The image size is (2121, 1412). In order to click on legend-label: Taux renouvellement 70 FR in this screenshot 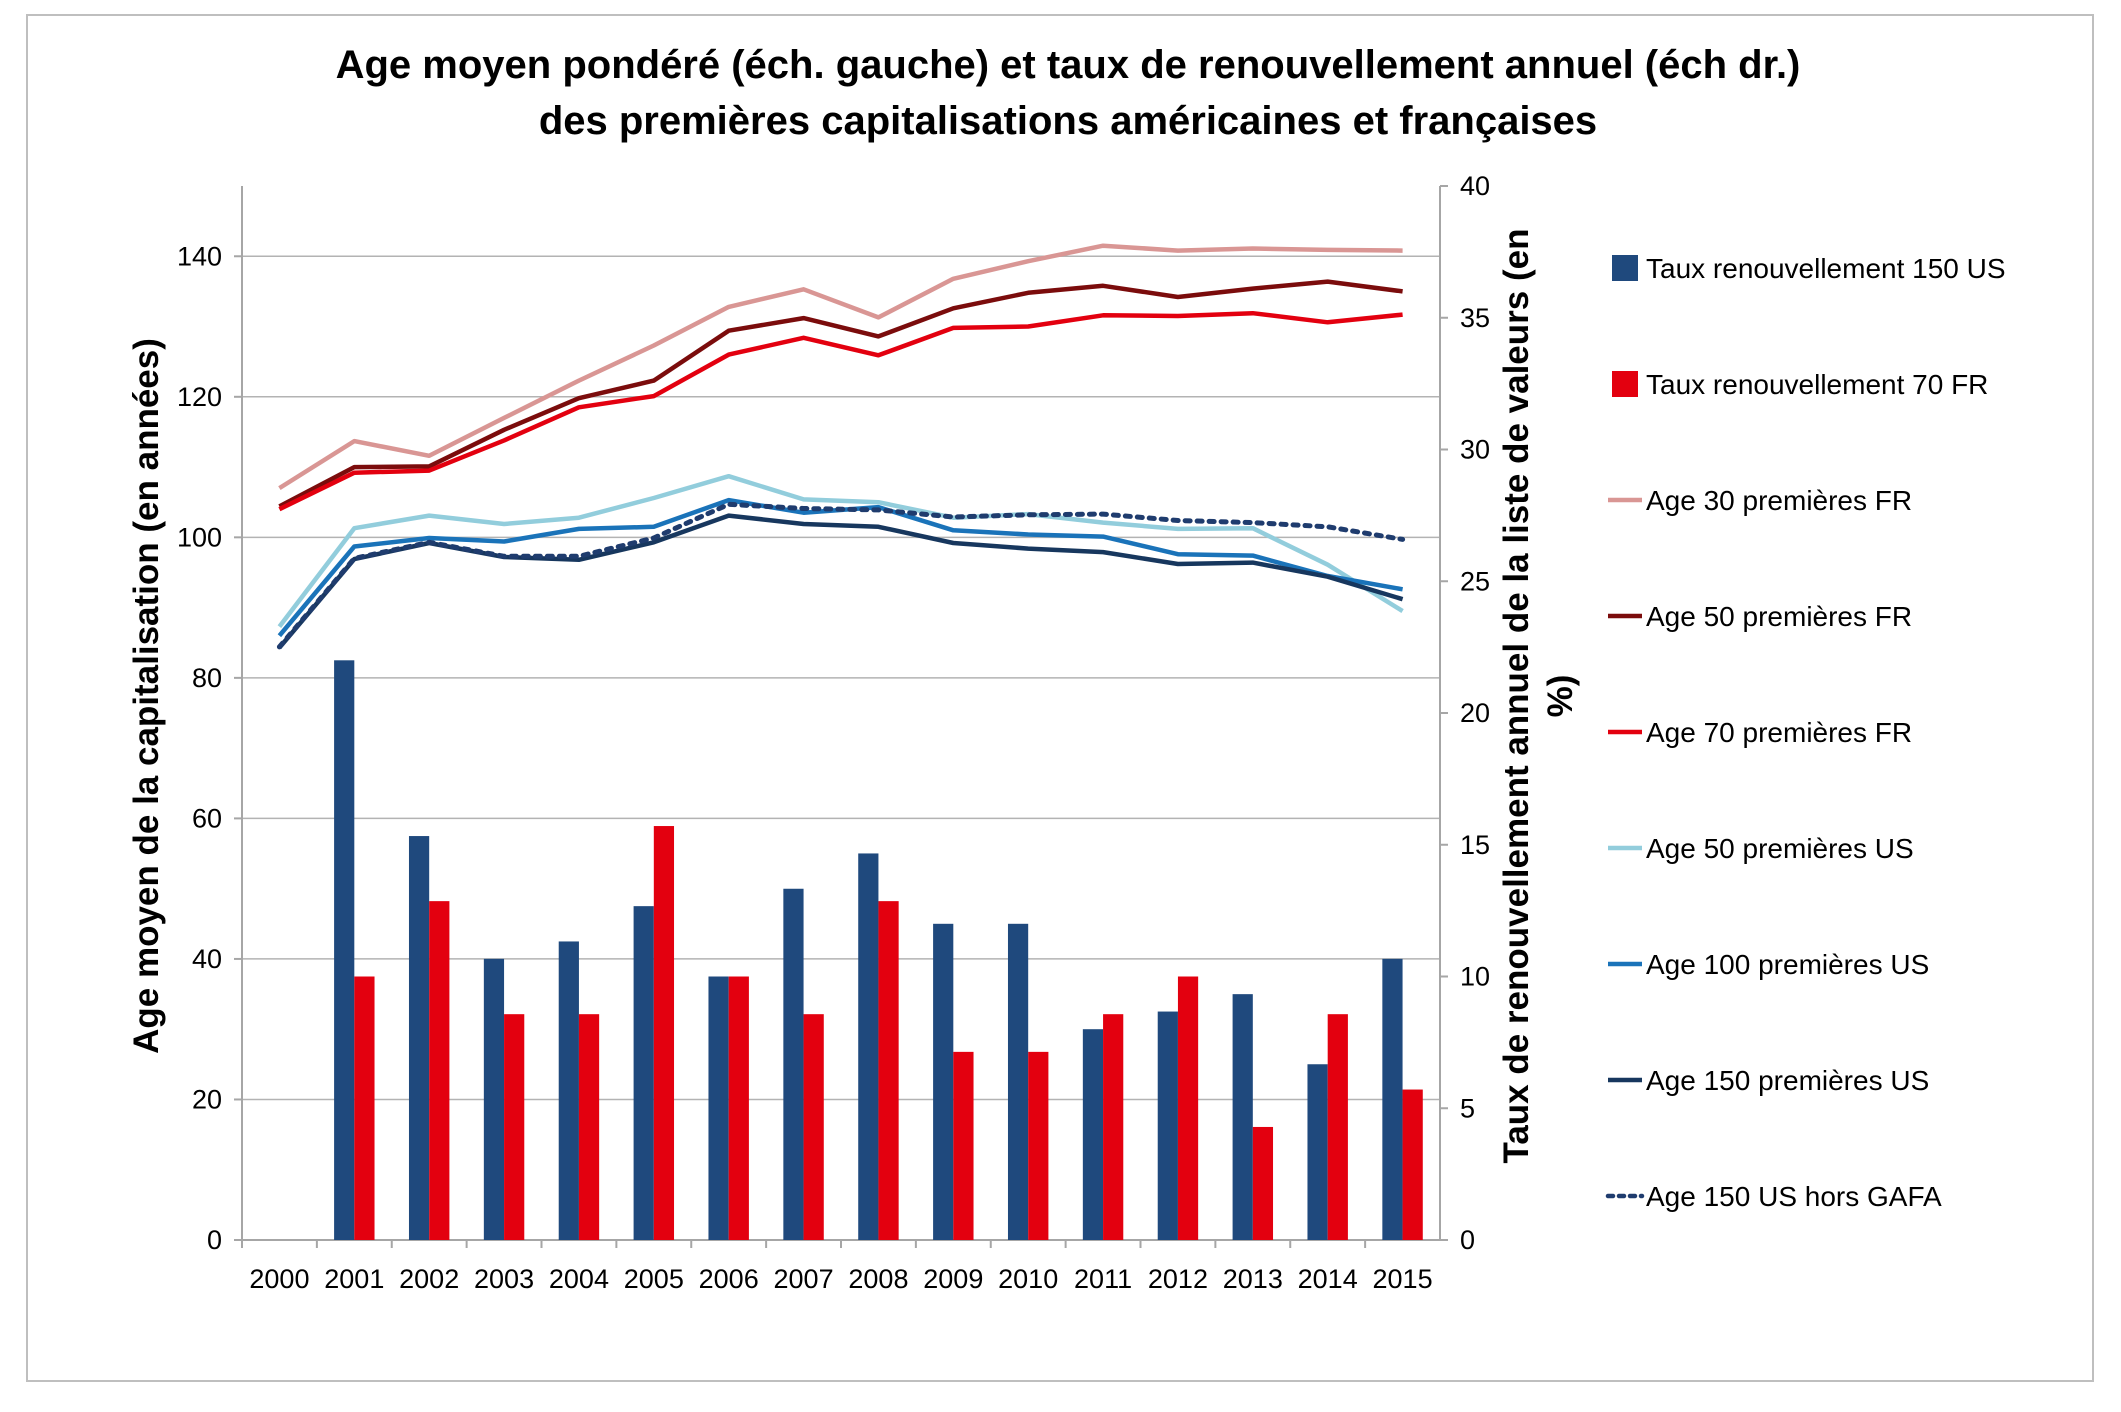, I will do `click(1817, 384)`.